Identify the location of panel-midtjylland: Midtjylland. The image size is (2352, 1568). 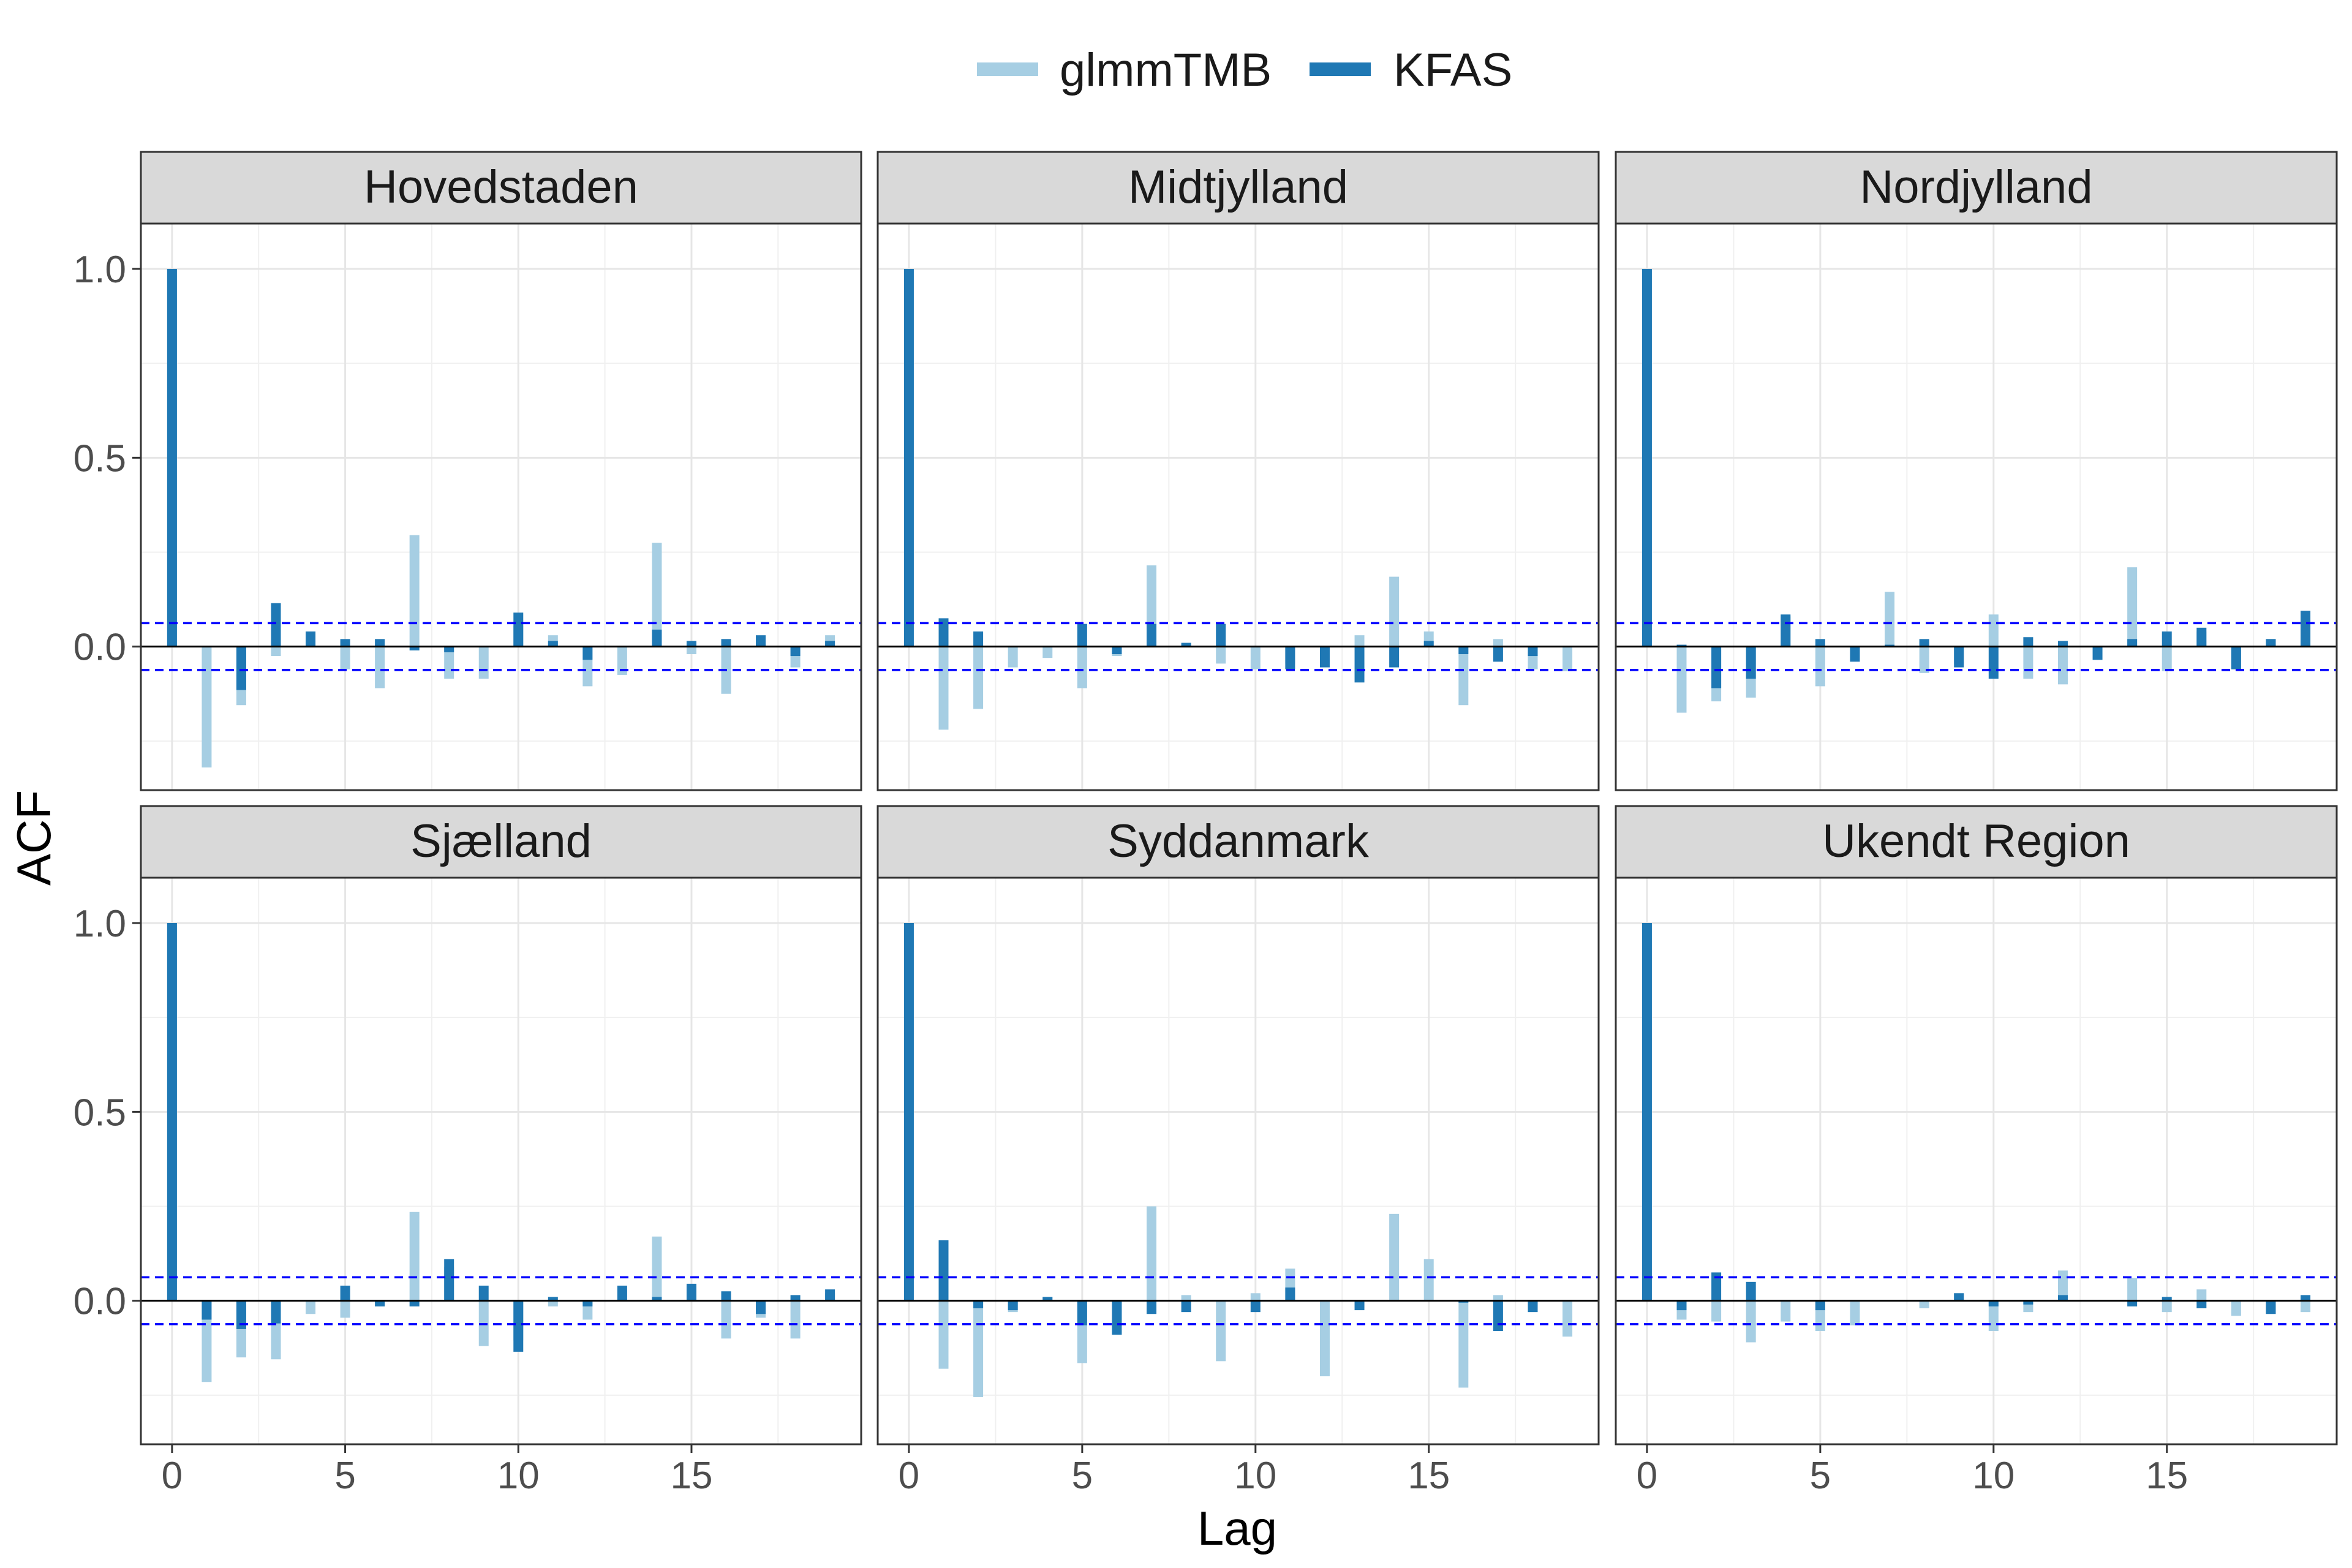
(1238, 471).